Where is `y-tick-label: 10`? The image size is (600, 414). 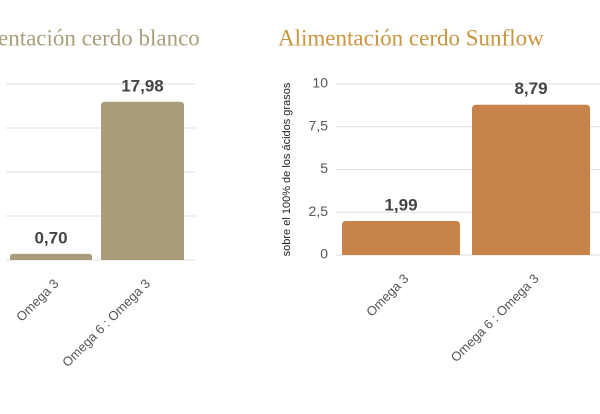
y-tick-label: 10 is located at coordinates (320, 83).